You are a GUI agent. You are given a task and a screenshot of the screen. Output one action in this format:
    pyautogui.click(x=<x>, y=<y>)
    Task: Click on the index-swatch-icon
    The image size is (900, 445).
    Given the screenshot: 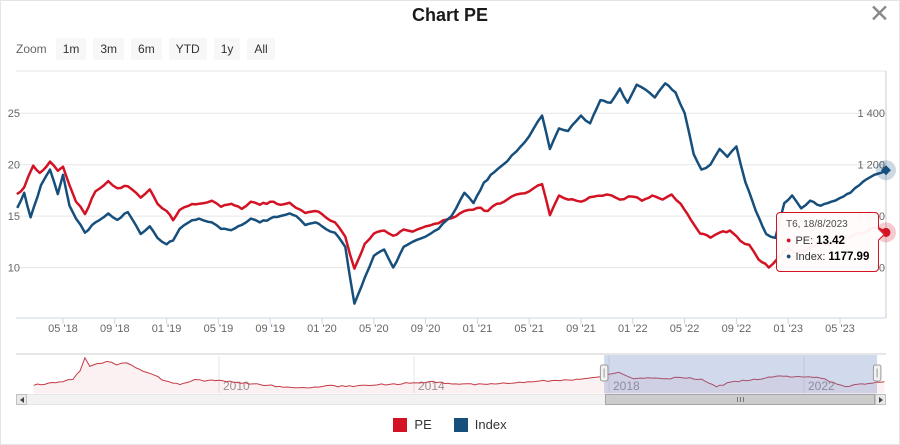 What is the action you would take?
    pyautogui.click(x=460, y=424)
    